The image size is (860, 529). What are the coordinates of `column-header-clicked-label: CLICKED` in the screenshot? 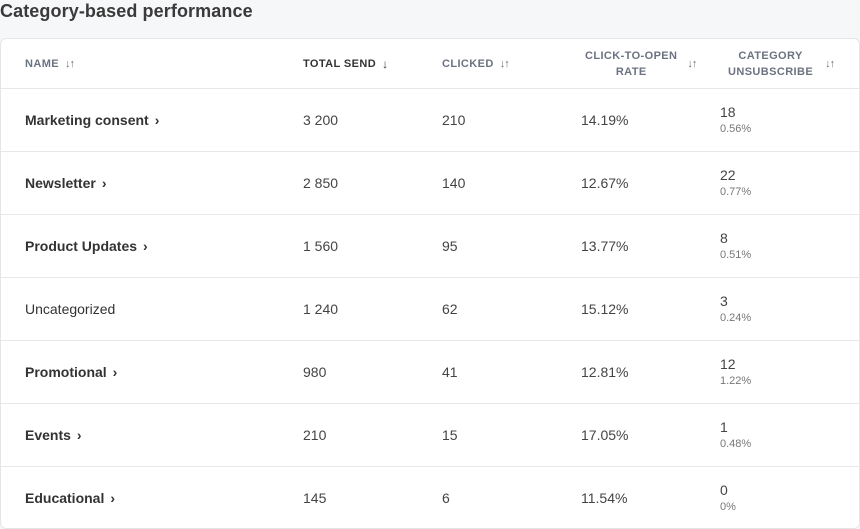 It's located at (468, 63).